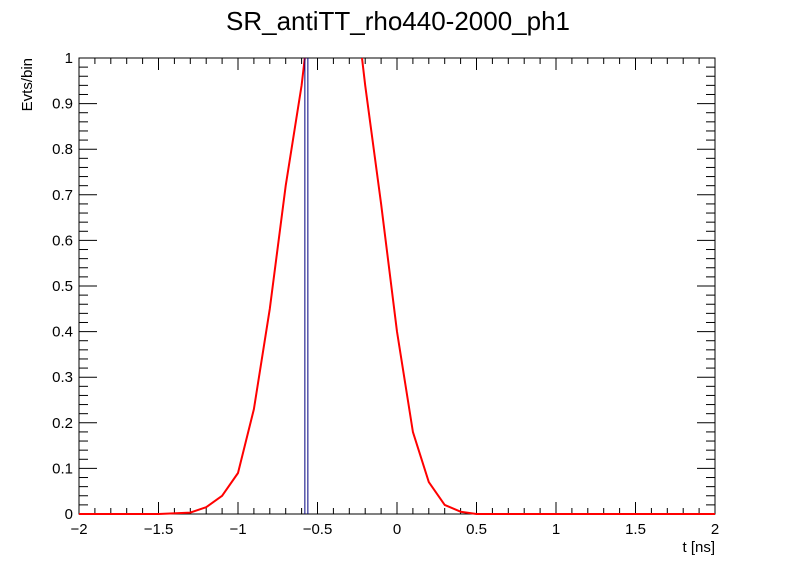  What do you see at coordinates (397, 529) in the screenshot?
I see `x-tick-label: 0` at bounding box center [397, 529].